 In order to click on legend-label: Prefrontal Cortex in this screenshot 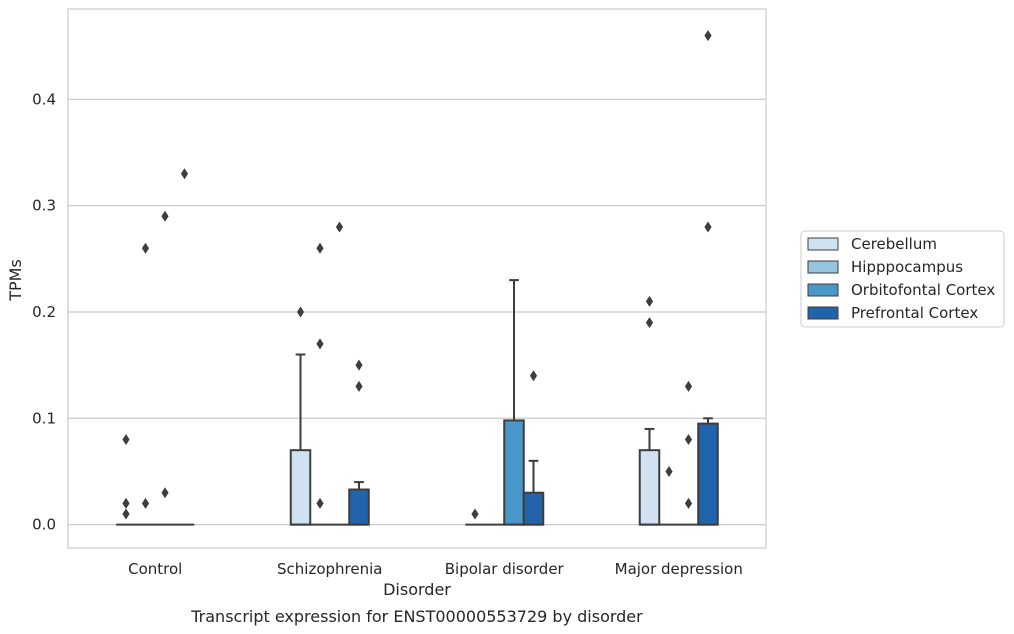, I will do `click(914, 313)`.